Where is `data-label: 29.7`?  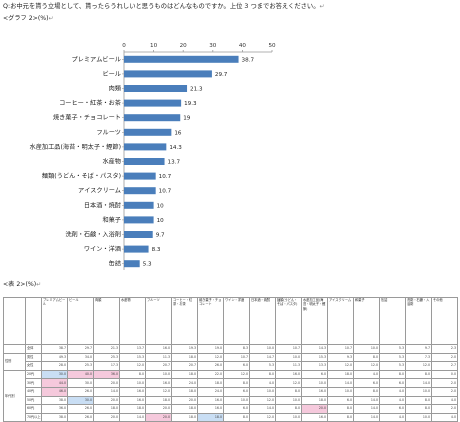
data-label: 29.7 is located at coordinates (221, 75).